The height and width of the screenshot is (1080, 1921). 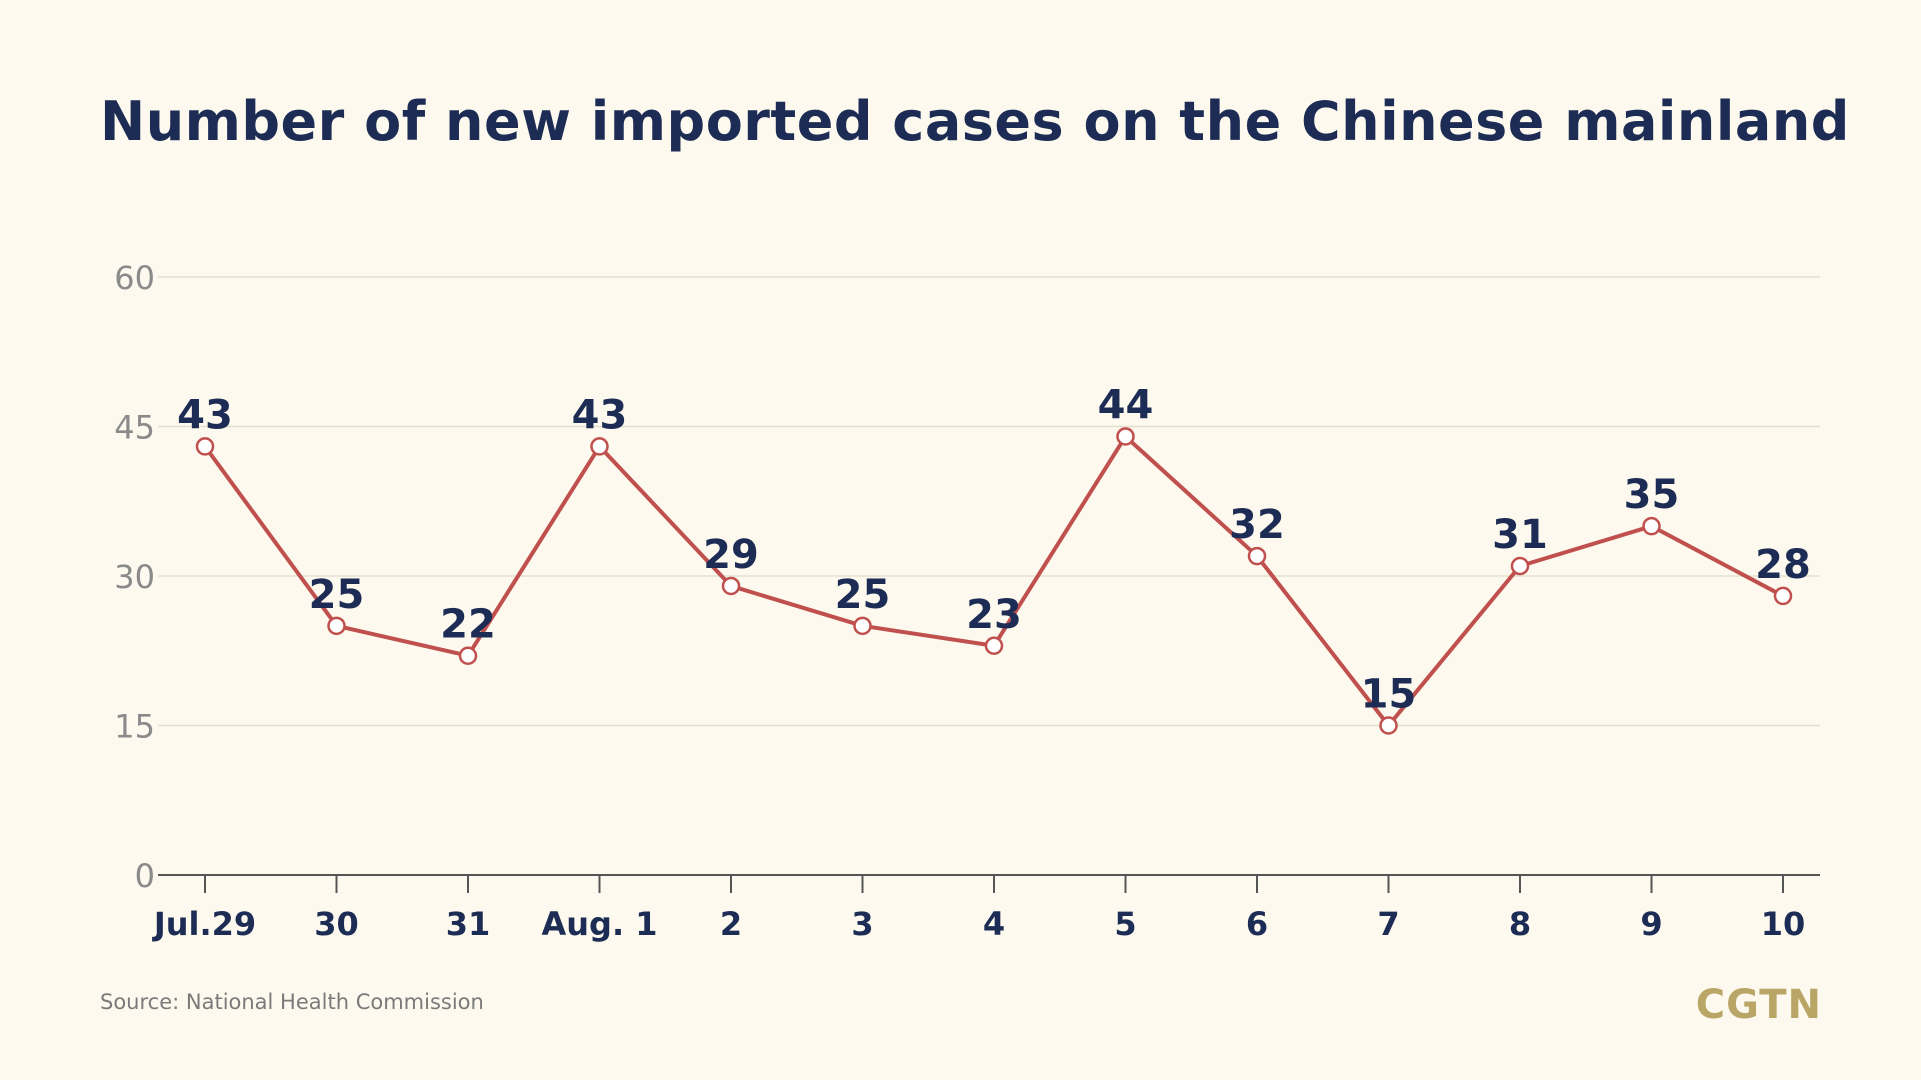 I want to click on y-axis: 0 15 30 45 60, so click(x=134, y=577).